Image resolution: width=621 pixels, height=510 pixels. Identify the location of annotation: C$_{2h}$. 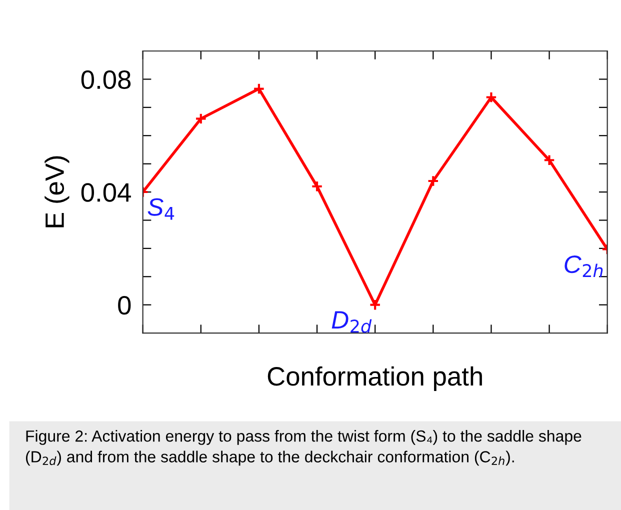
(583, 266).